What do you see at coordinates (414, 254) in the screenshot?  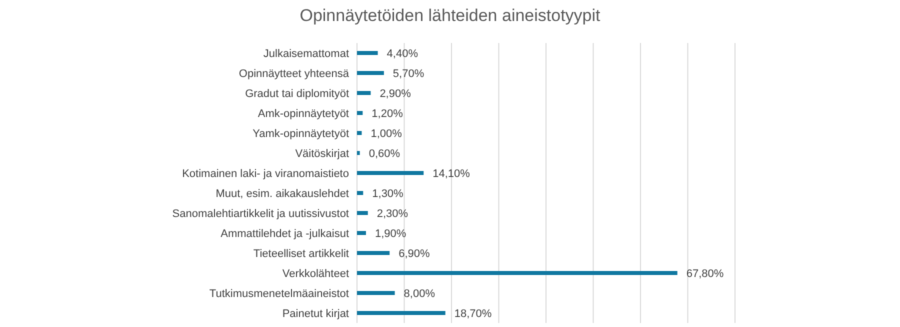 I see `data-label: 6,90%` at bounding box center [414, 254].